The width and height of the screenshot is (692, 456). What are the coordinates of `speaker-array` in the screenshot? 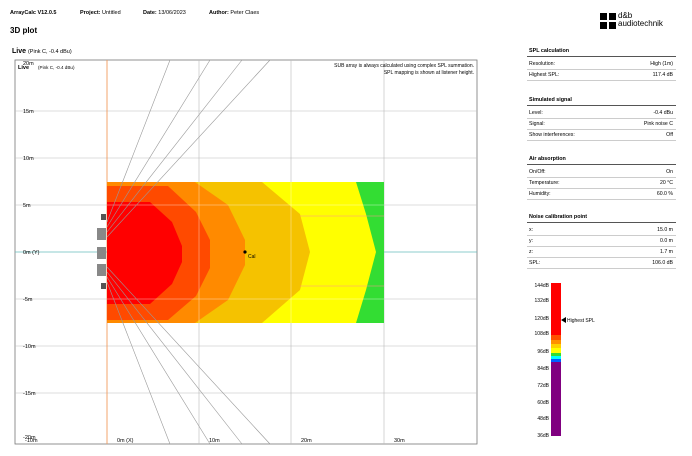 It's located at (101, 251).